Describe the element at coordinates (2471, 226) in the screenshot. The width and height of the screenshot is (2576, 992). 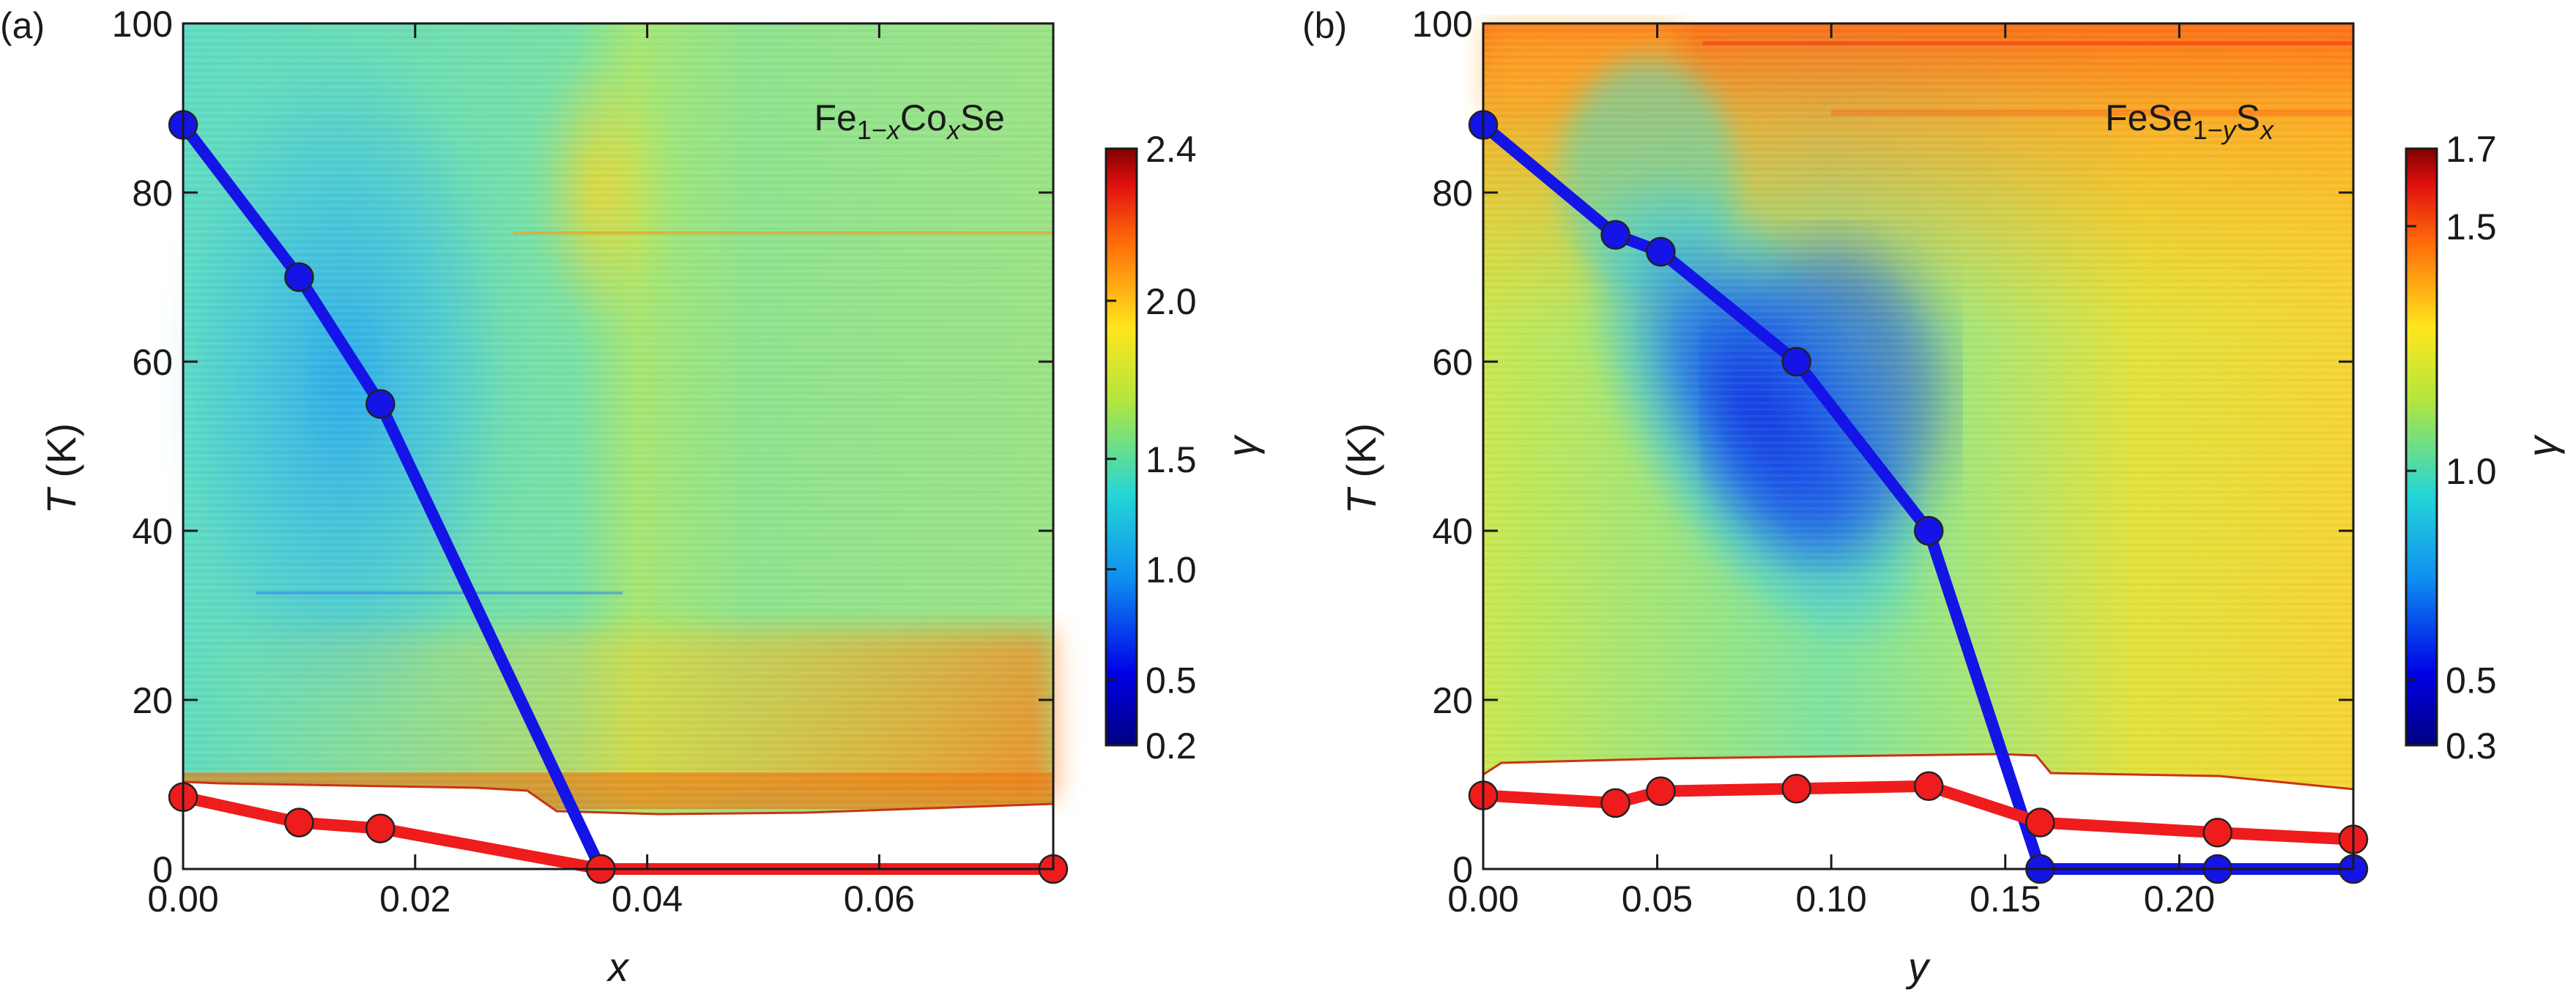
I see `cbar-tick-label-b-3: 1.5` at that location.